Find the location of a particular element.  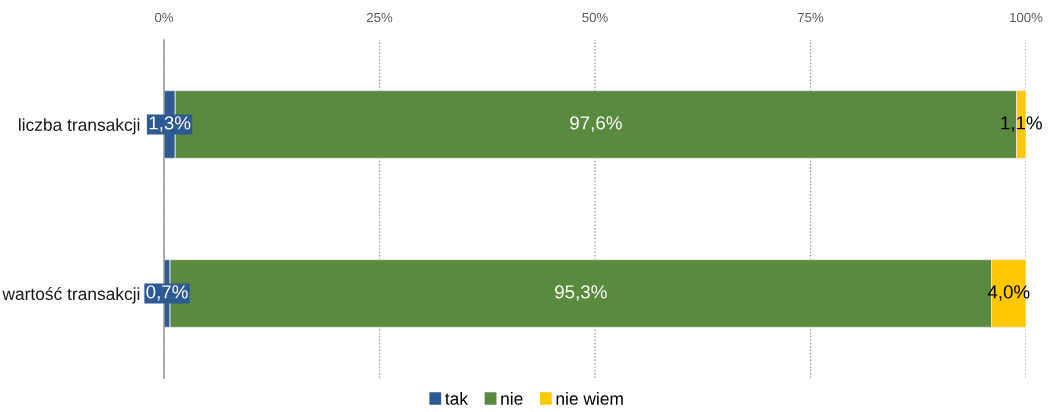

data-label: 1,3% is located at coordinates (170, 124).